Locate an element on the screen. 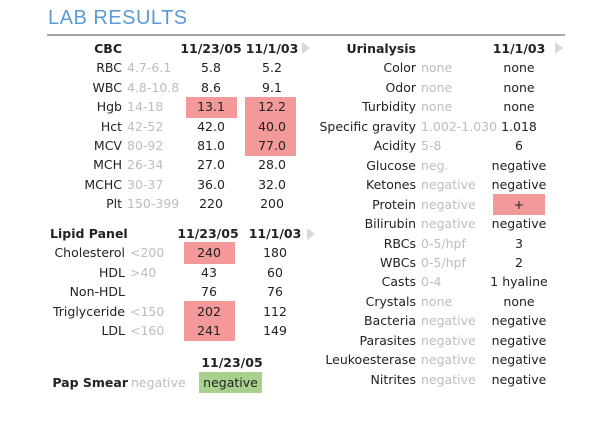  cbc-reference-range: 4.7-6.1 is located at coordinates (149, 68).